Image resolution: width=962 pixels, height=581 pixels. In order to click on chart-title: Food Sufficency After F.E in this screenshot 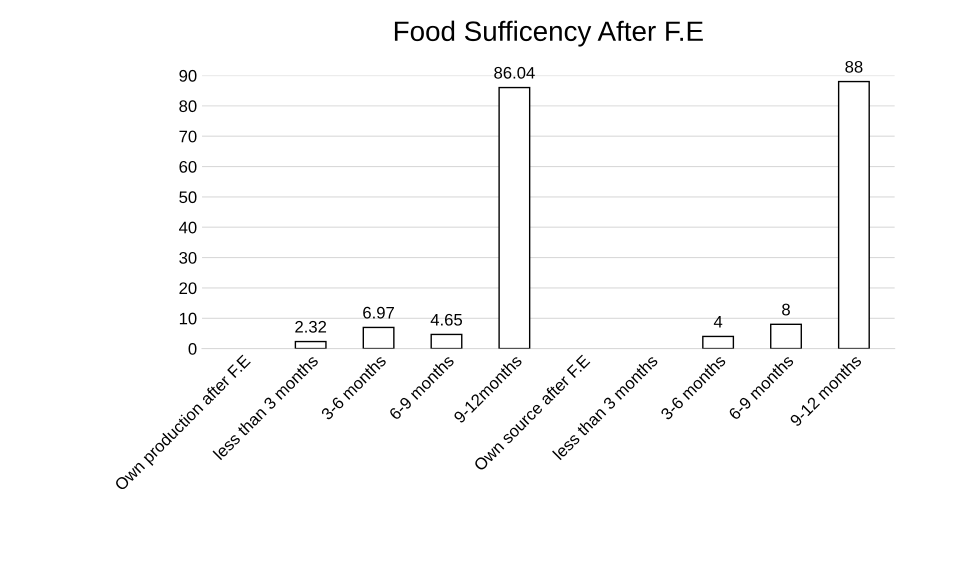, I will do `click(548, 33)`.